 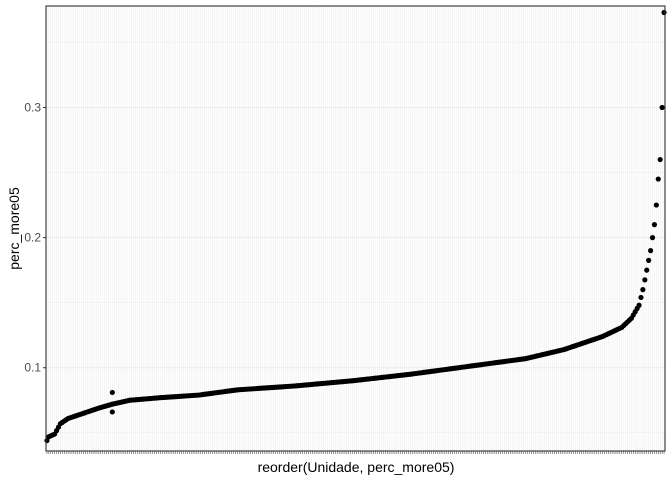 What do you see at coordinates (356, 467) in the screenshot?
I see `x-axis-title: reorder(Unidade, perc_more05)` at bounding box center [356, 467].